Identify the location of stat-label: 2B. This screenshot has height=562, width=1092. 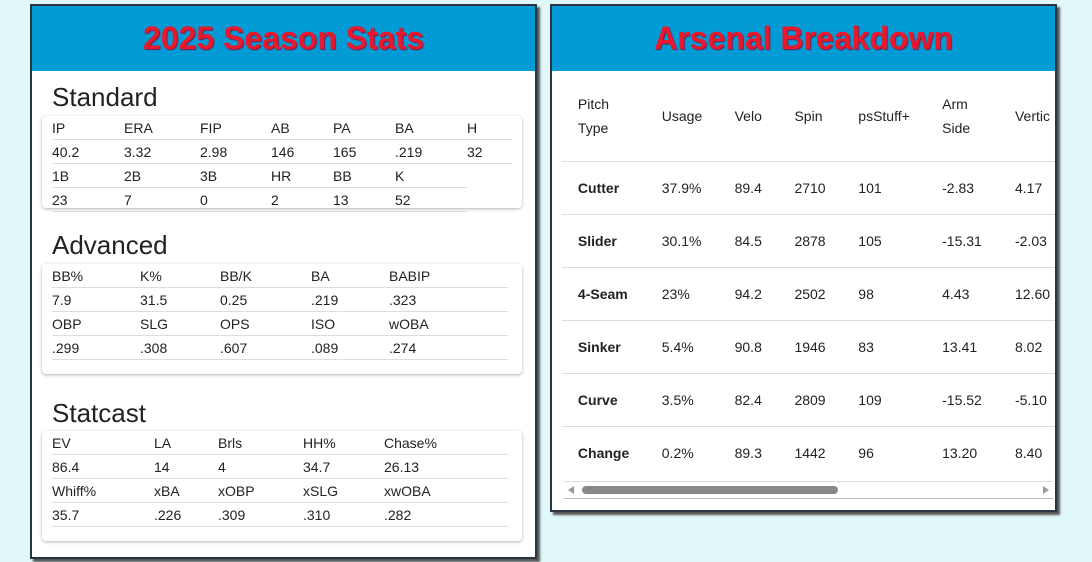
(133, 175).